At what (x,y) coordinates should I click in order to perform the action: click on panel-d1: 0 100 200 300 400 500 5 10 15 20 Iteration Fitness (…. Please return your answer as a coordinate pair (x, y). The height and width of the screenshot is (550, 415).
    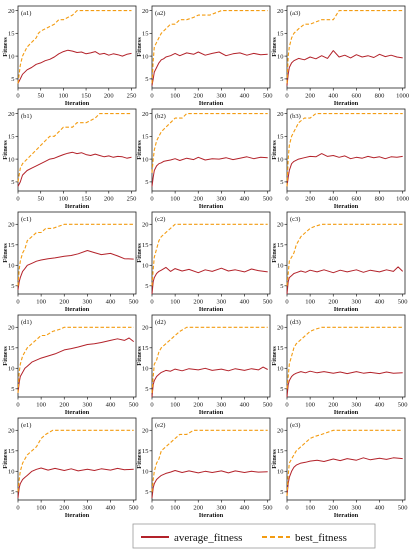
    Looking at the image, I should click on (70, 365).